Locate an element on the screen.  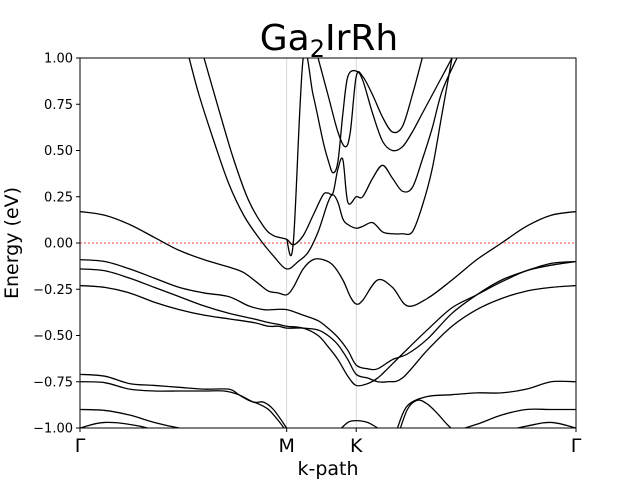
title-rest: IrRh is located at coordinates (361, 38).